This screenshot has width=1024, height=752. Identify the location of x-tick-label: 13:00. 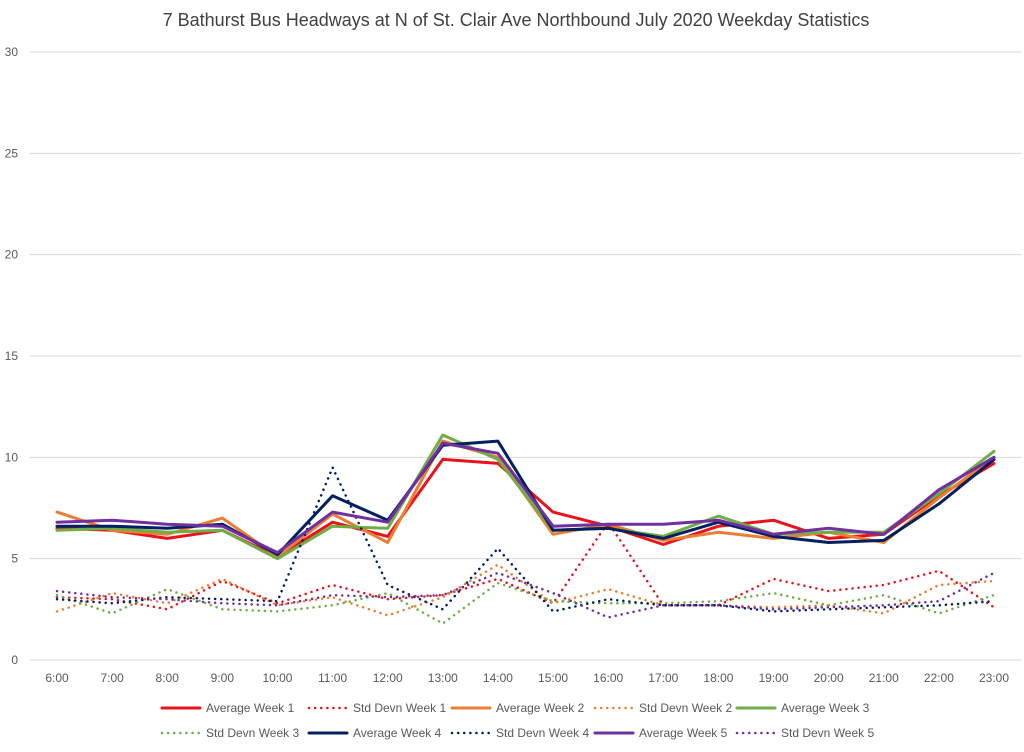
(443, 678).